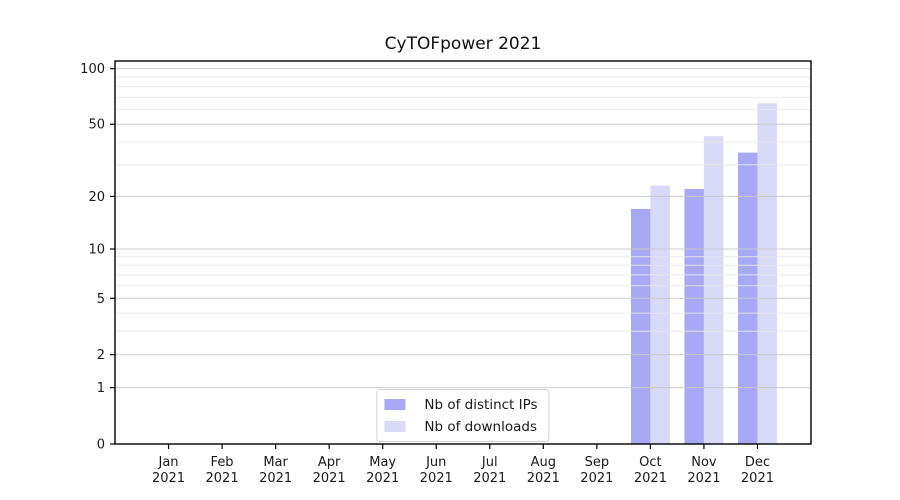 The width and height of the screenshot is (900, 500). I want to click on y-tick-label: 20, so click(96, 197).